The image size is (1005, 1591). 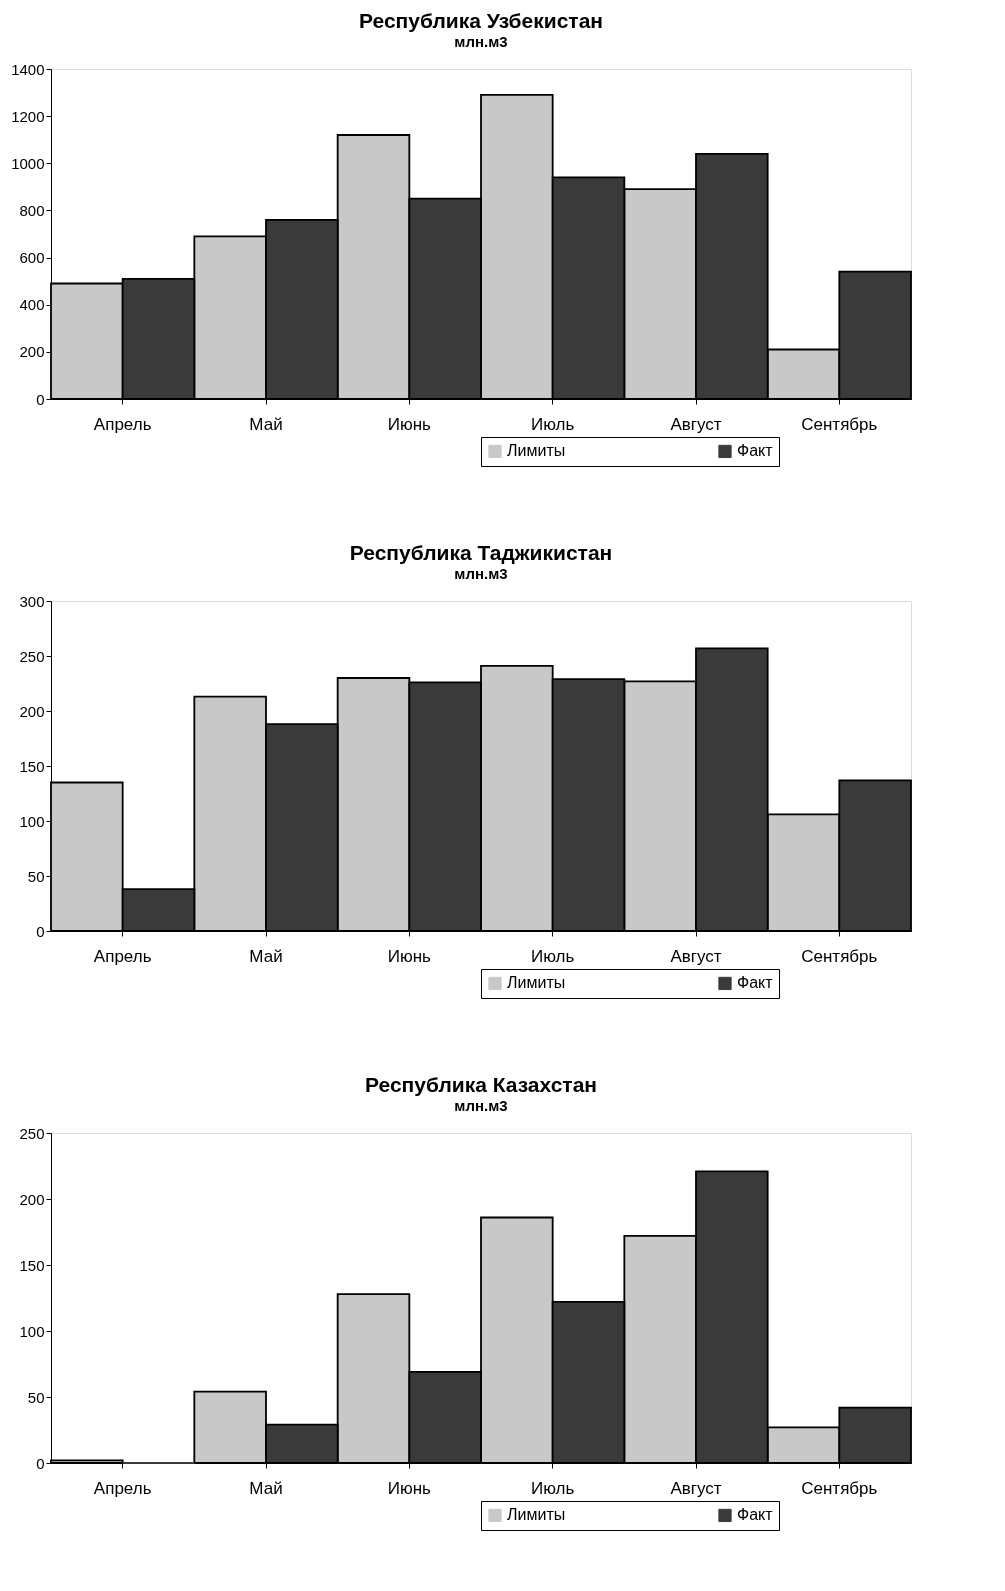 I want to click on chart-title: Республика Таджикистан, so click(x=481, y=552).